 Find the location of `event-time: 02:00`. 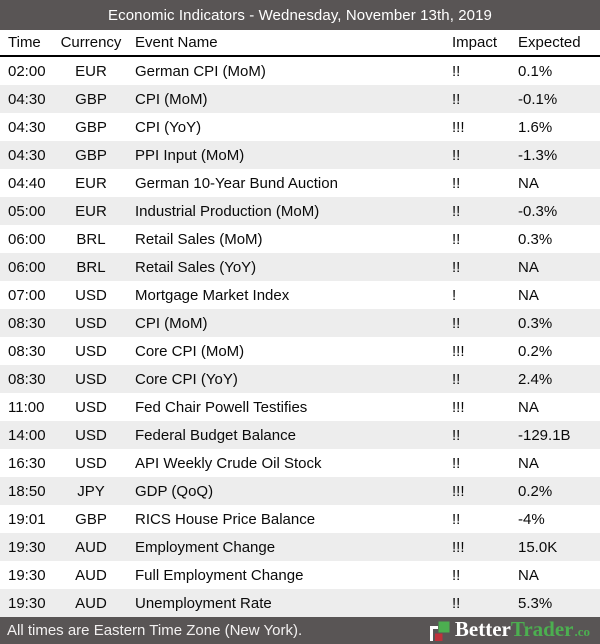

event-time: 02:00 is located at coordinates (27, 71).